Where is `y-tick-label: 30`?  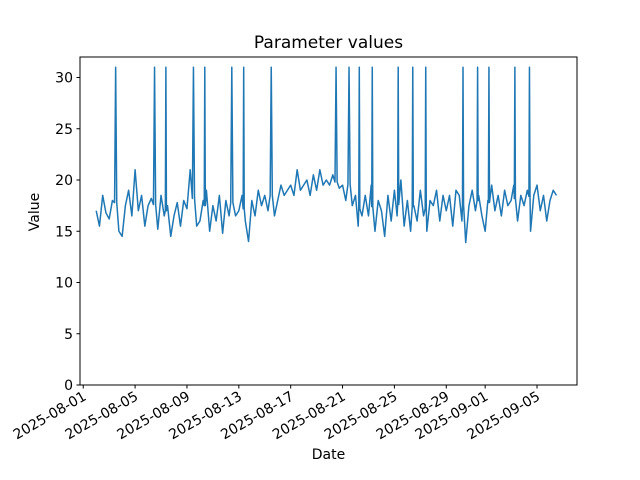
y-tick-label: 30 is located at coordinates (64, 79).